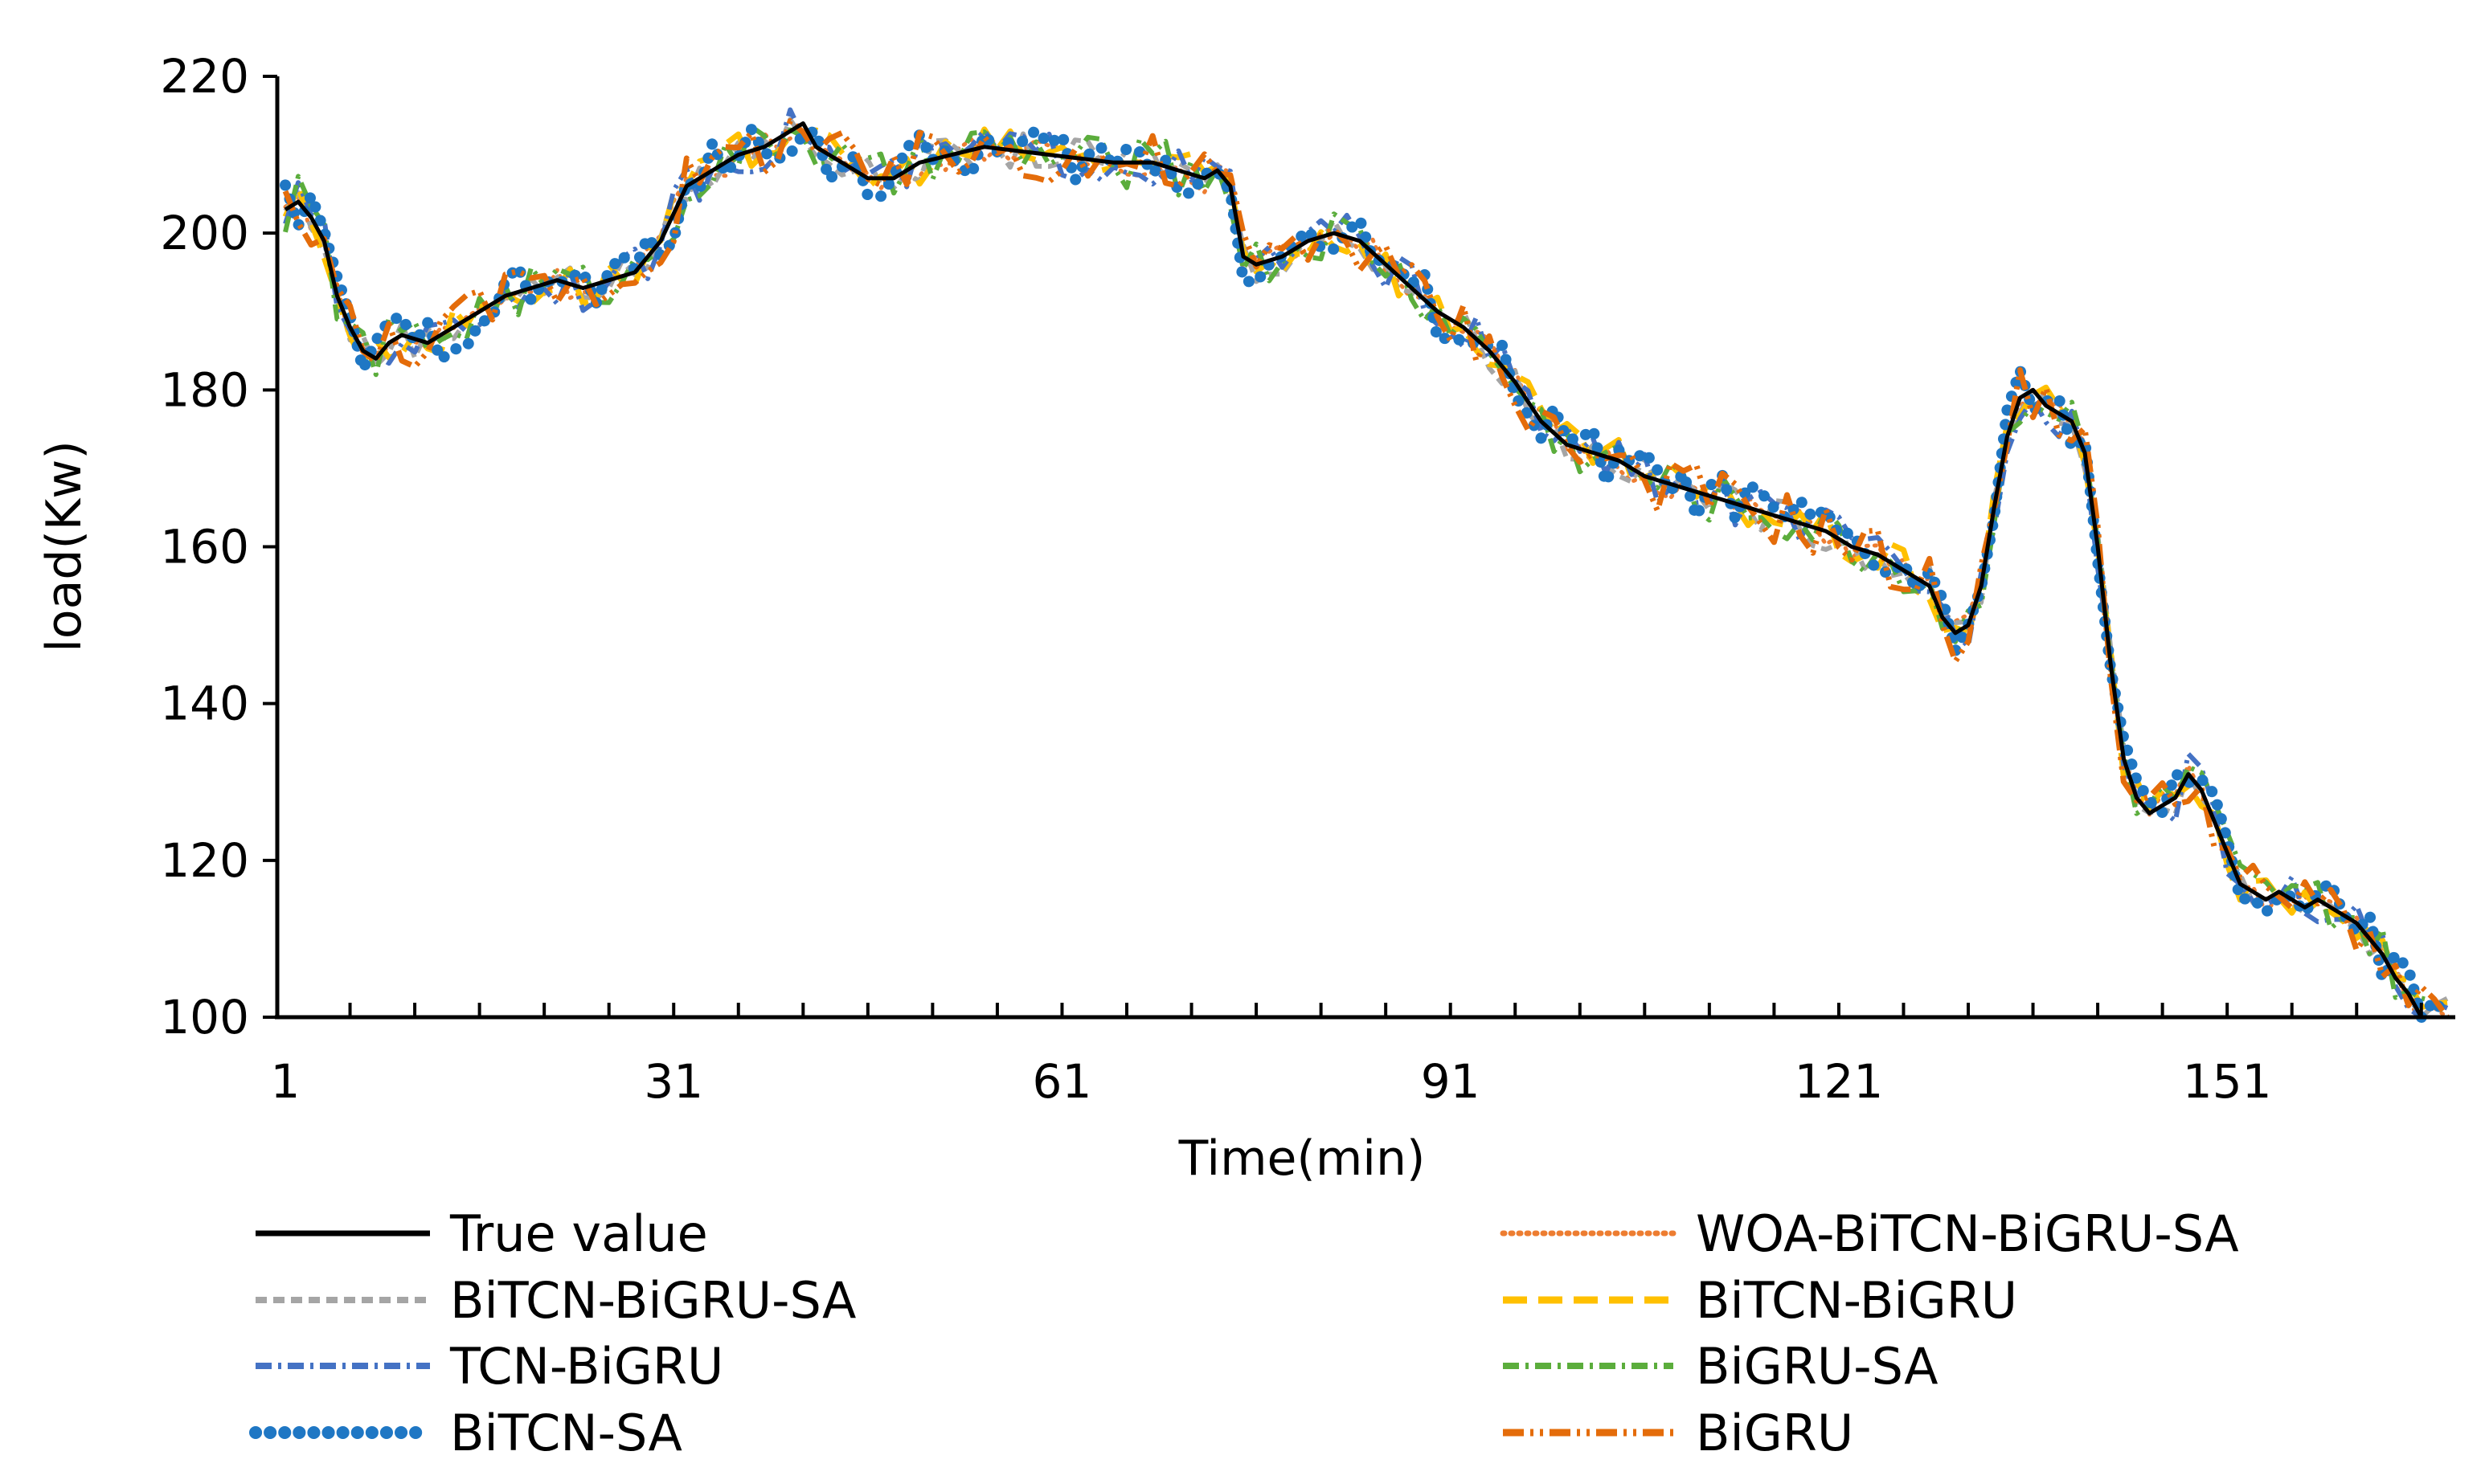  Describe the element at coordinates (2227, 1081) in the screenshot. I see `x-tick-label: 151` at that location.